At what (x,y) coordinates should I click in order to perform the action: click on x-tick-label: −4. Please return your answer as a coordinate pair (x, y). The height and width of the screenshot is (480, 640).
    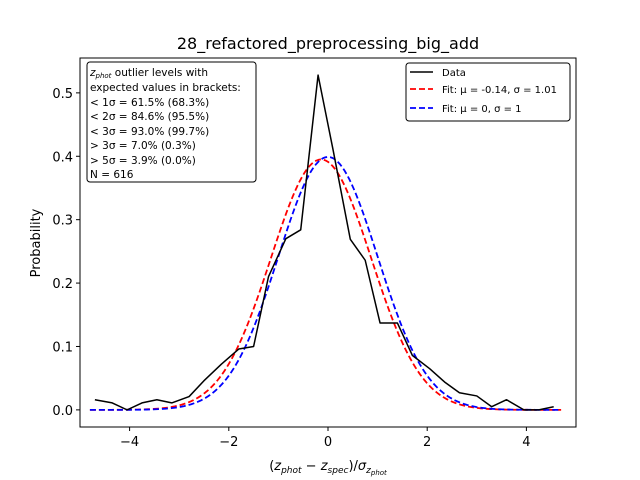
    Looking at the image, I should click on (129, 442).